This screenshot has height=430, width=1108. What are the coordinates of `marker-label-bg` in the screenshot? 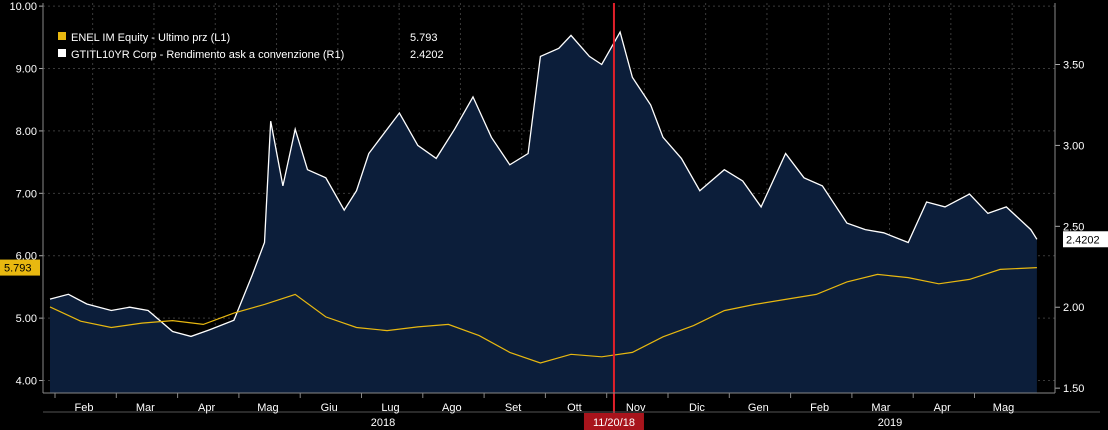 It's located at (613, 421).